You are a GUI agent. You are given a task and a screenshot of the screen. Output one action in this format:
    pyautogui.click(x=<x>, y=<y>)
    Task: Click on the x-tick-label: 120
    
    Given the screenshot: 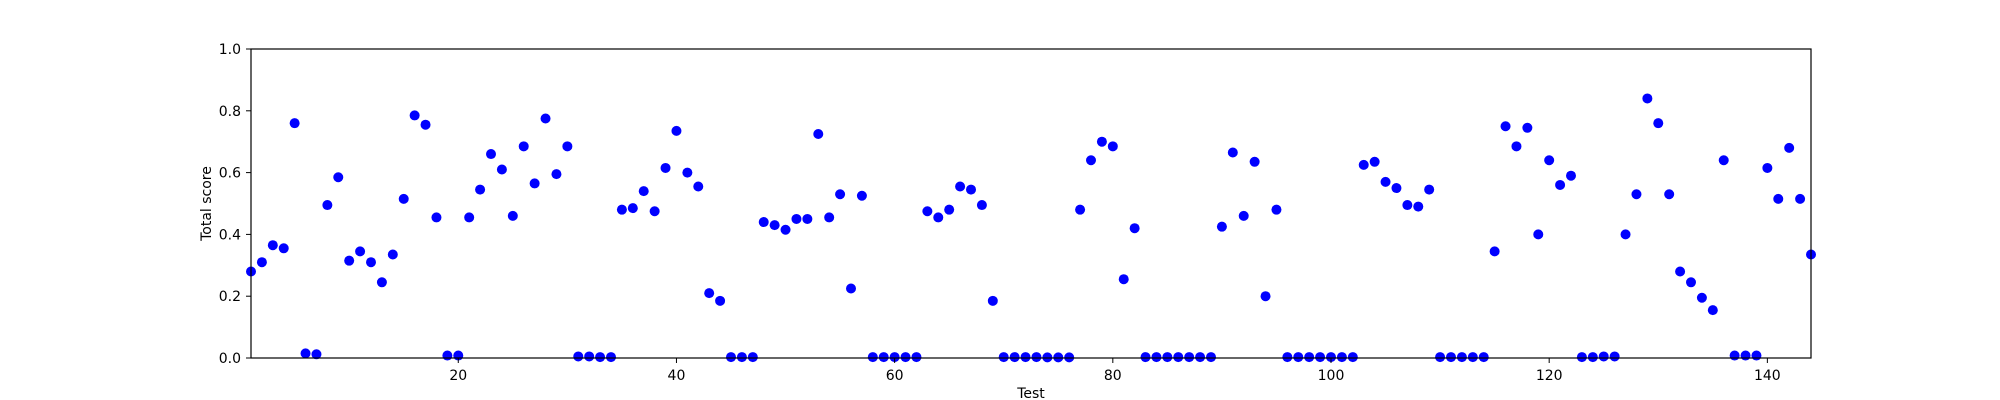 What is the action you would take?
    pyautogui.click(x=1549, y=376)
    